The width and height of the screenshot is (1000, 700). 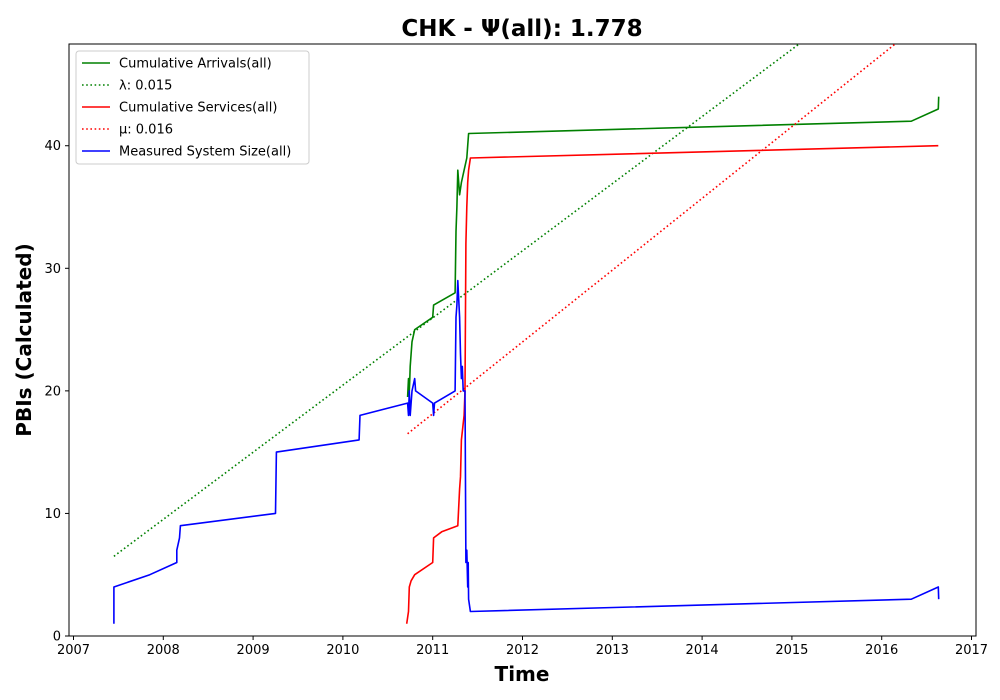 I want to click on chart-title: CHK - Ψ(all): 1.778, so click(x=521, y=29).